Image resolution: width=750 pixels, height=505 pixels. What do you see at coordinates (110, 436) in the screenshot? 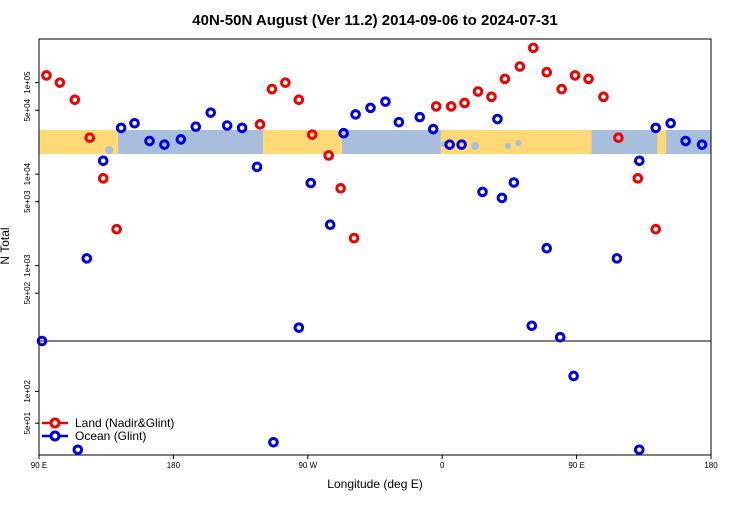
I see `legend-ocean-label: Ocean (Glint)` at bounding box center [110, 436].